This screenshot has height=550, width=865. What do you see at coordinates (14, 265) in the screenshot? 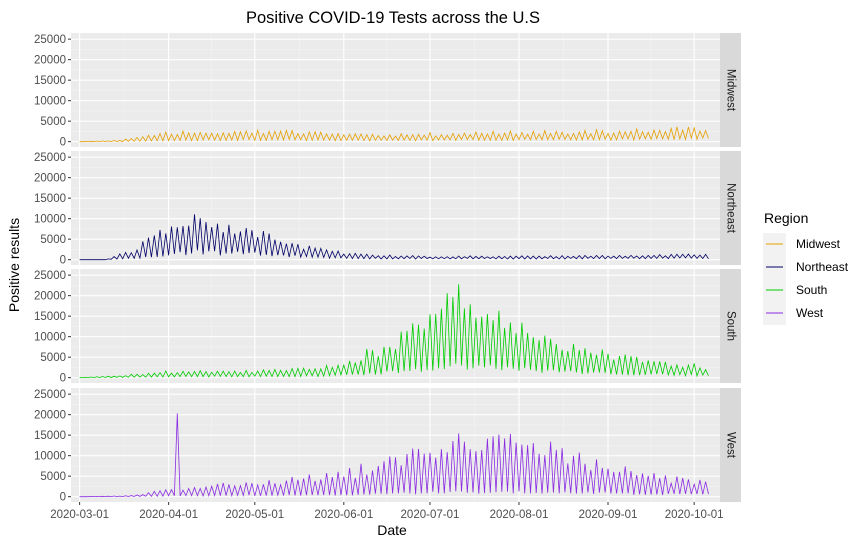
I see `y-axis-title: Positive results` at bounding box center [14, 265].